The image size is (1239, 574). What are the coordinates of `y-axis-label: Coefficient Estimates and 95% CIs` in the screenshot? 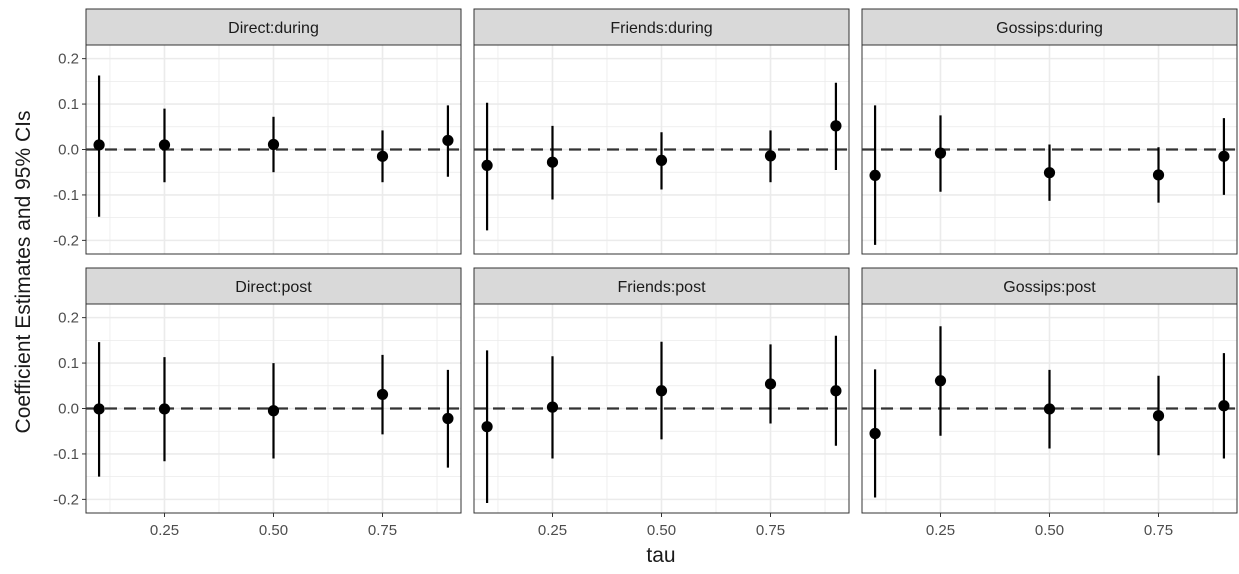 It's located at (23, 272).